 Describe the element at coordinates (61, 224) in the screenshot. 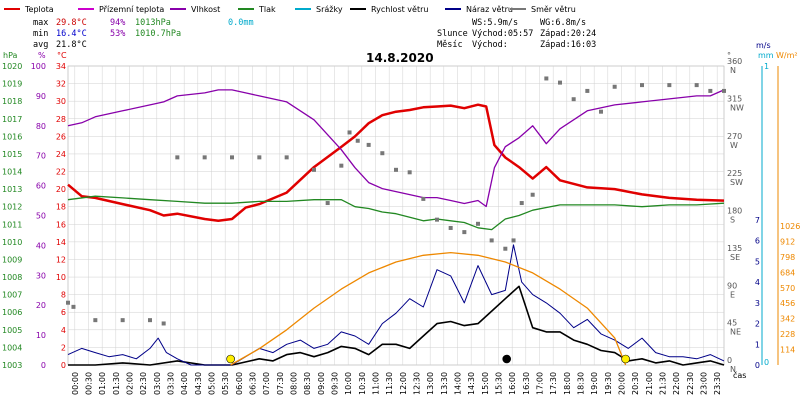

I see `tick-temp: 16` at that location.